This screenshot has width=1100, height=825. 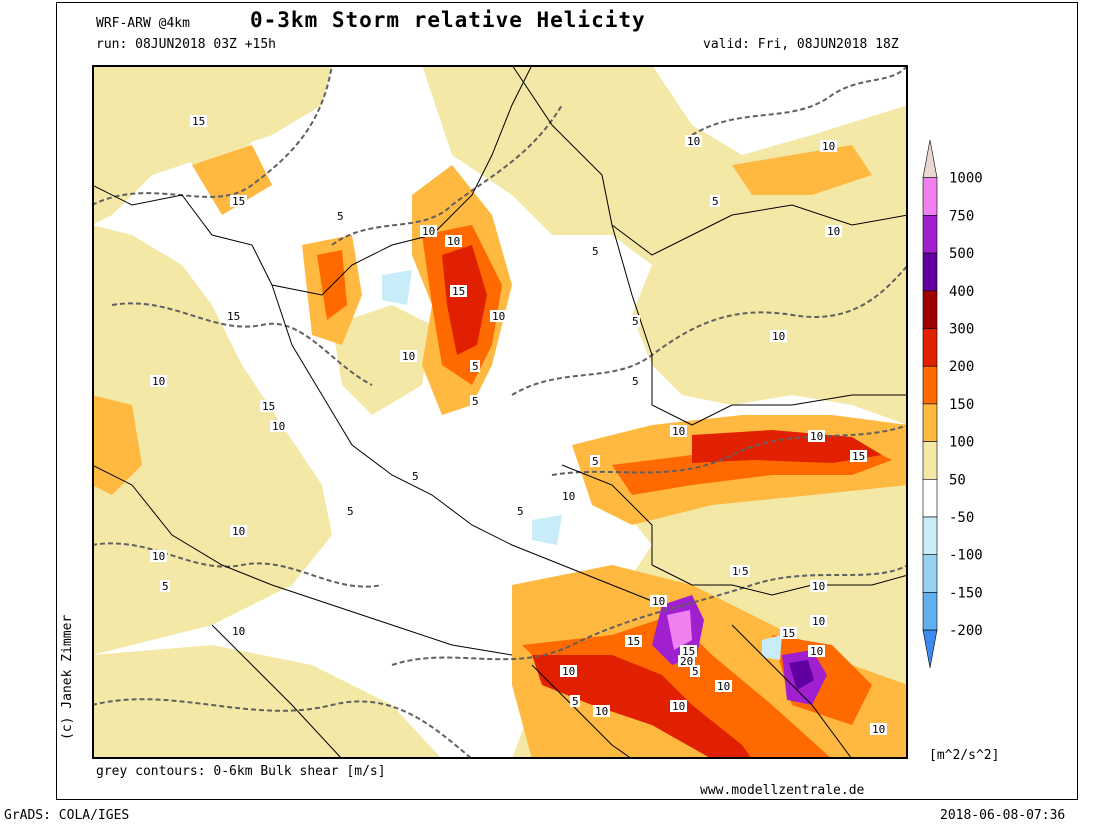 I want to click on legend-label: 150, so click(x=961, y=405).